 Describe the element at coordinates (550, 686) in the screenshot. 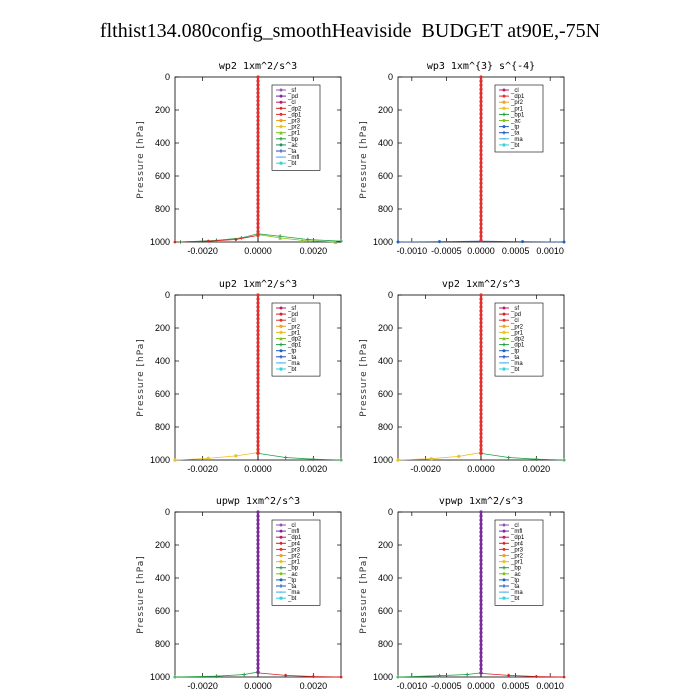

I see `x-tick-label: 0.0010` at that location.